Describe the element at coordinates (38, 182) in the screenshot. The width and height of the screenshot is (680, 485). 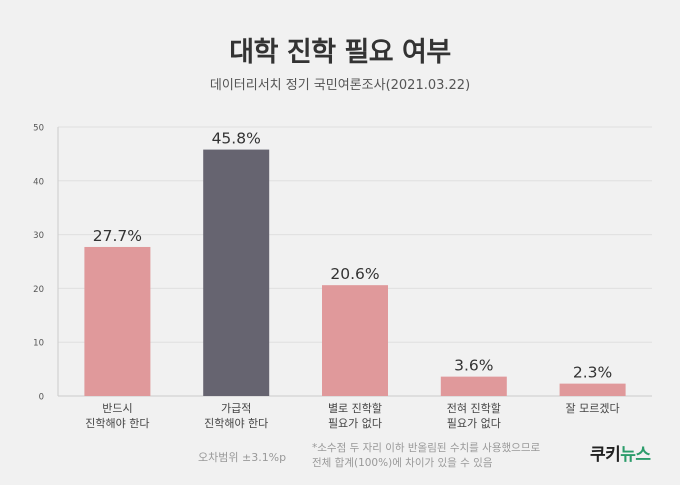
I see `y-tick-label: 40` at that location.